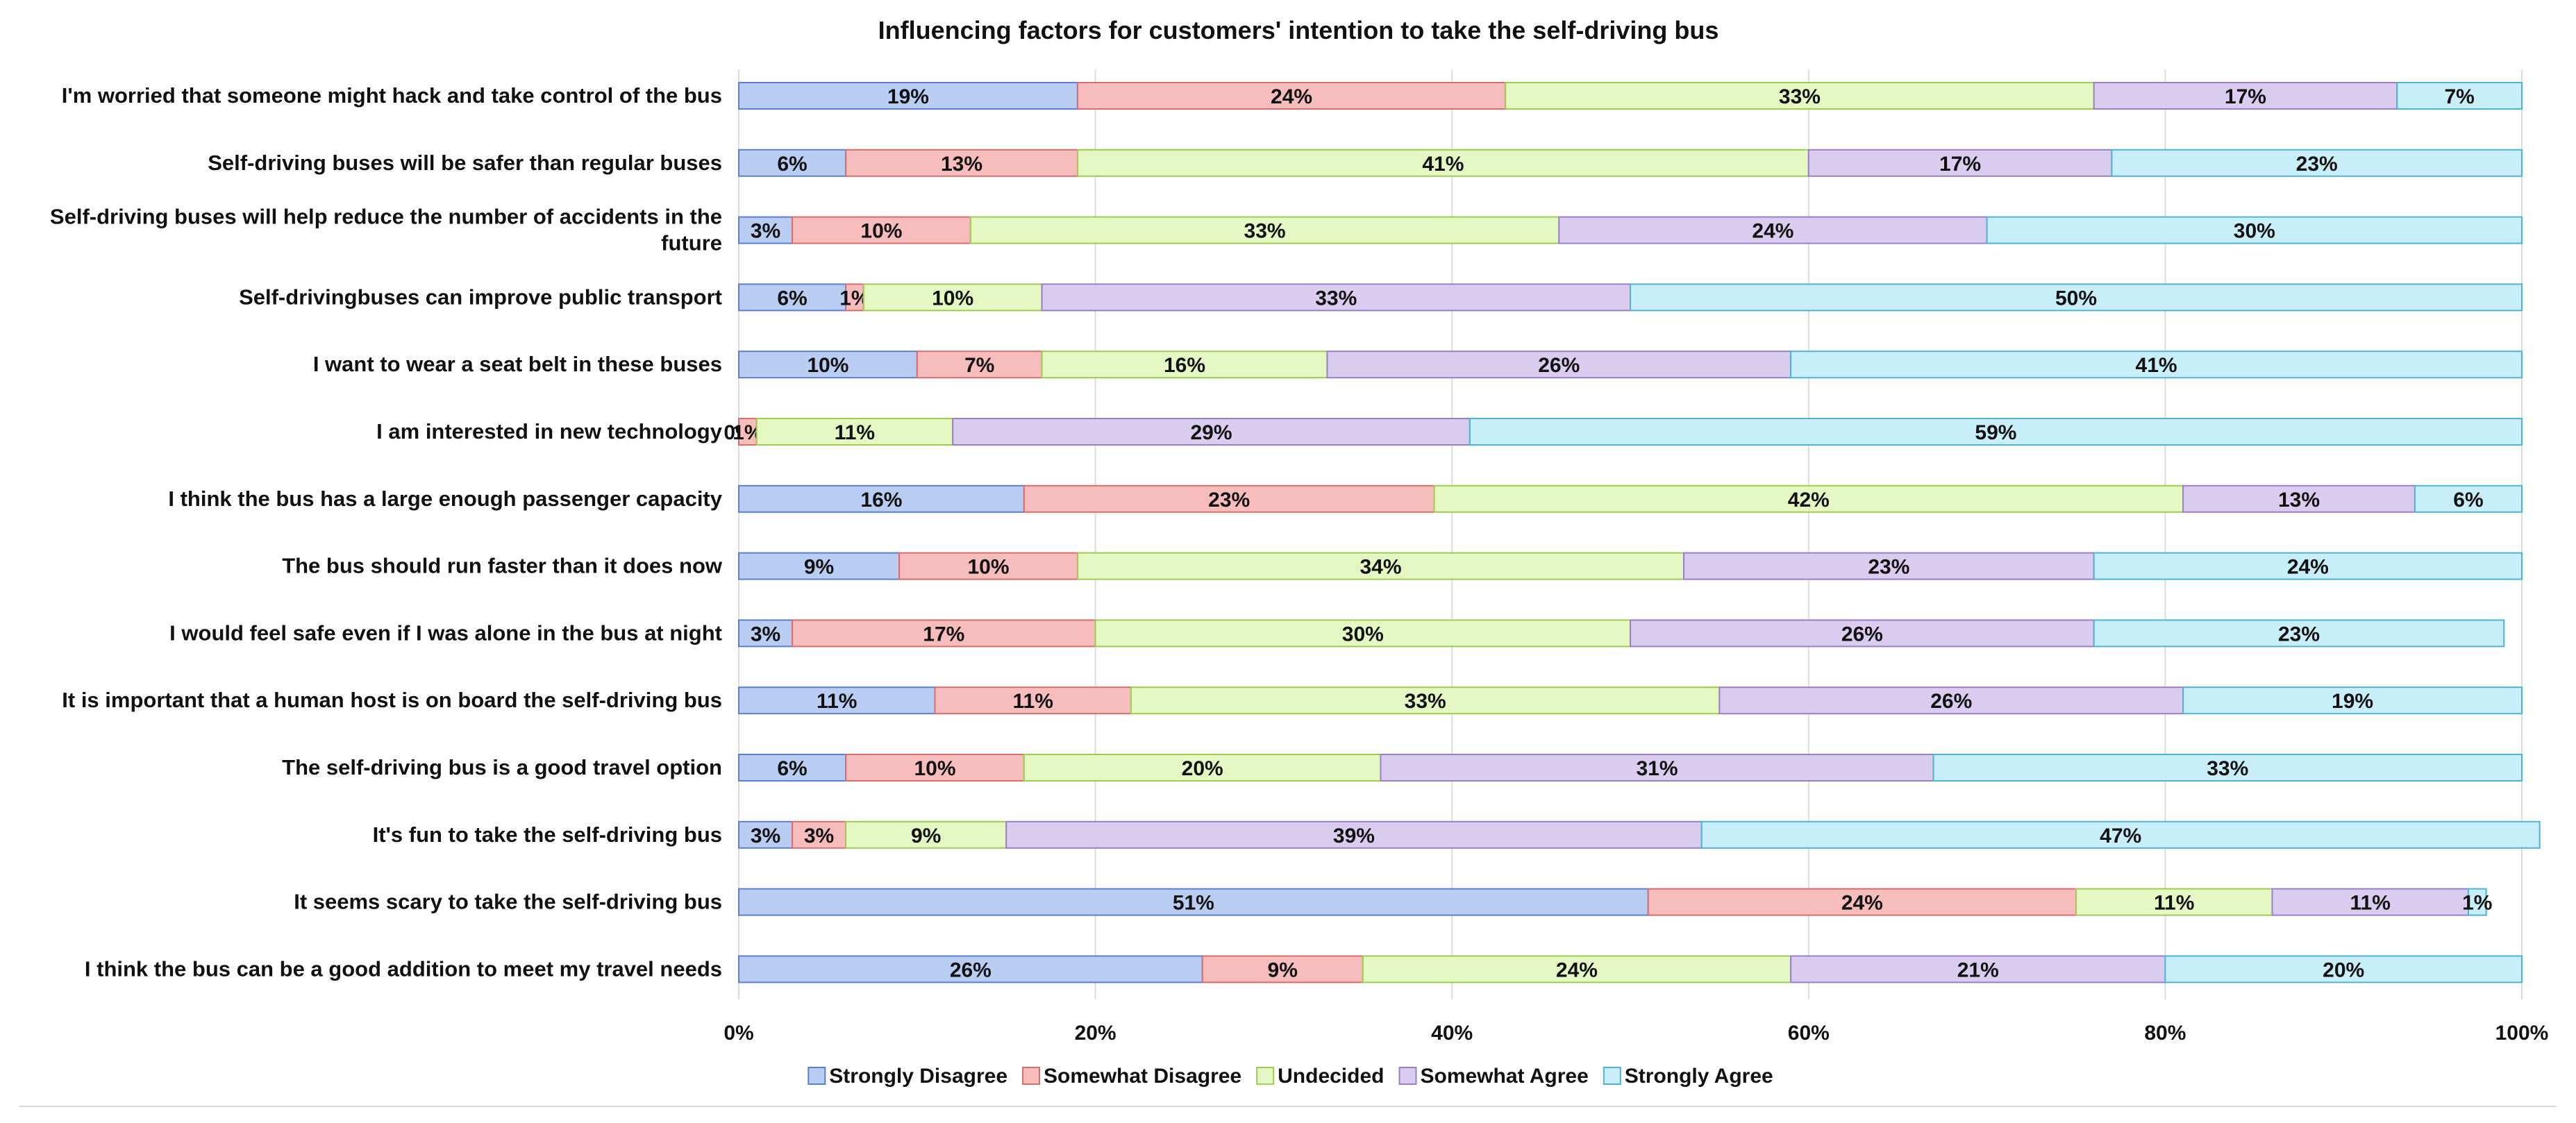  Describe the element at coordinates (1095, 1033) in the screenshot. I see `x-tick-label: 20%` at that location.